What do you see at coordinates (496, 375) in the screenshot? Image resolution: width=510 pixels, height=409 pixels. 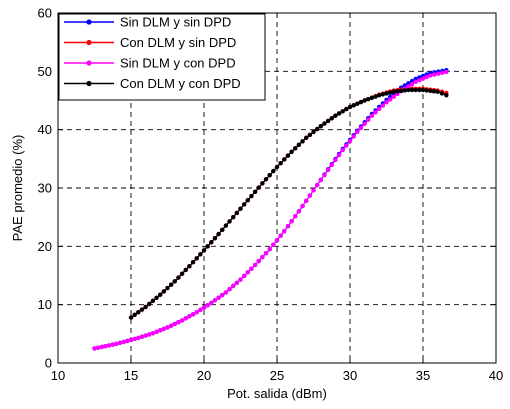 I see `x-tick-label: 40` at bounding box center [496, 375].